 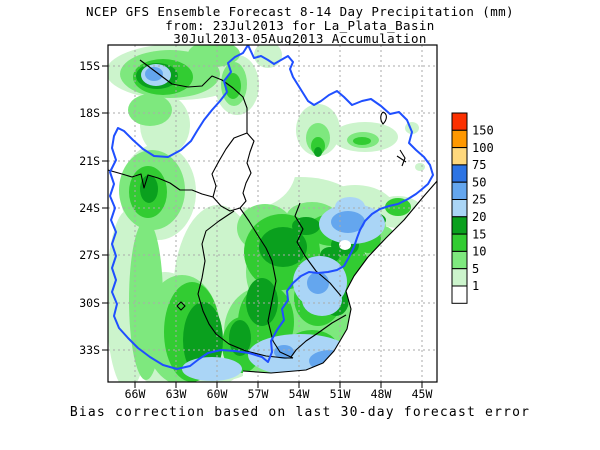 What do you see at coordinates (483, 148) in the screenshot?
I see `legend-label: 100` at bounding box center [483, 148].